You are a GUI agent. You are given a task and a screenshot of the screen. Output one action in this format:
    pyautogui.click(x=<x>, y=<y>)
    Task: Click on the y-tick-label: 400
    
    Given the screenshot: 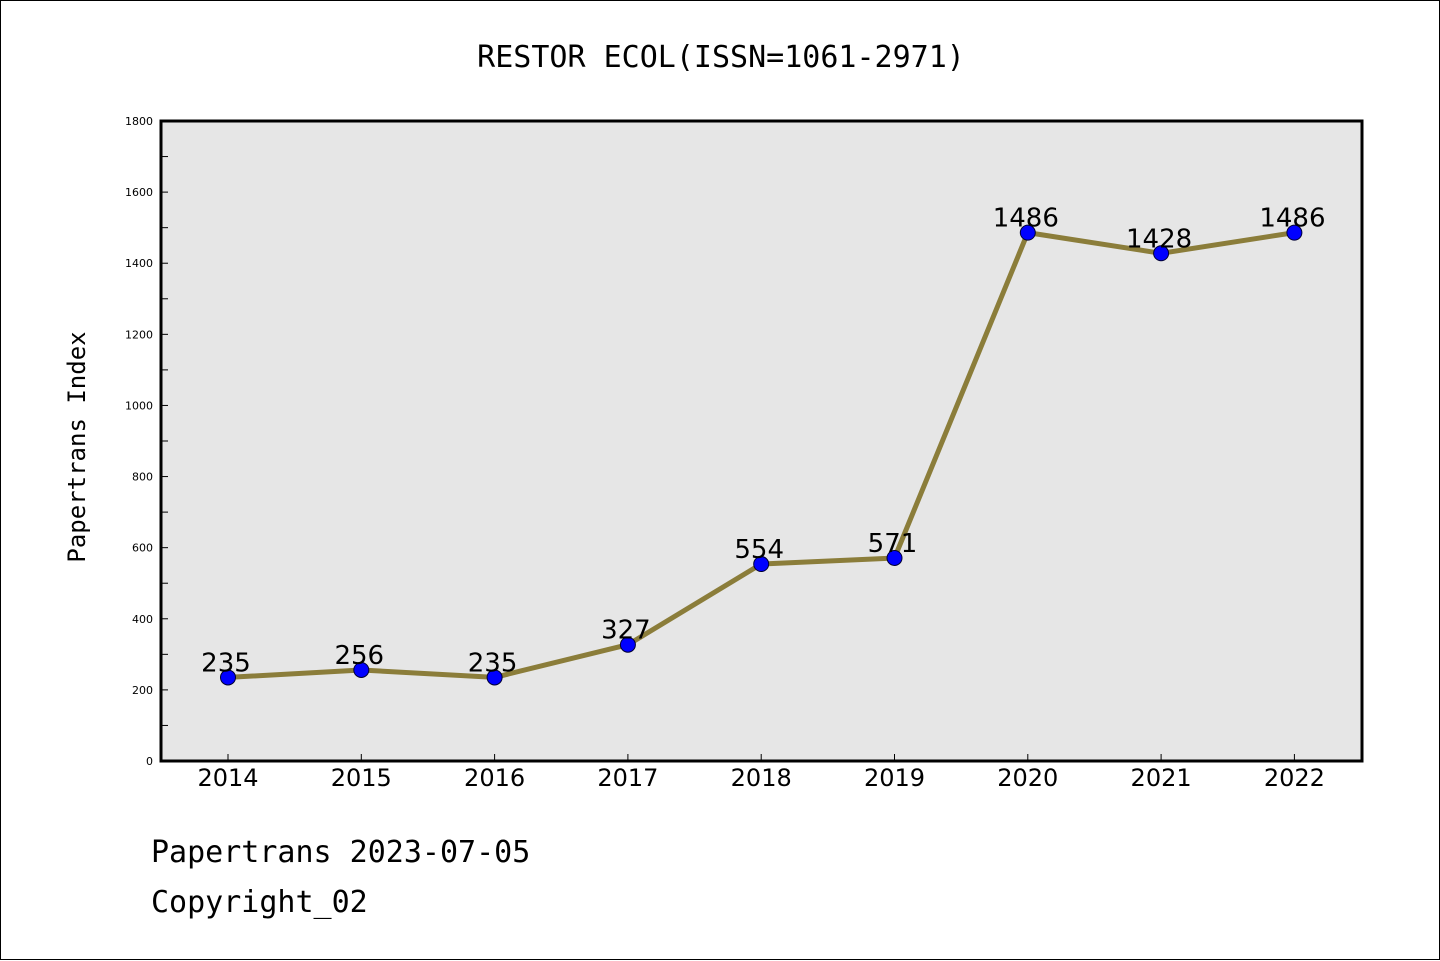 What is the action you would take?
    pyautogui.click(x=142, y=619)
    